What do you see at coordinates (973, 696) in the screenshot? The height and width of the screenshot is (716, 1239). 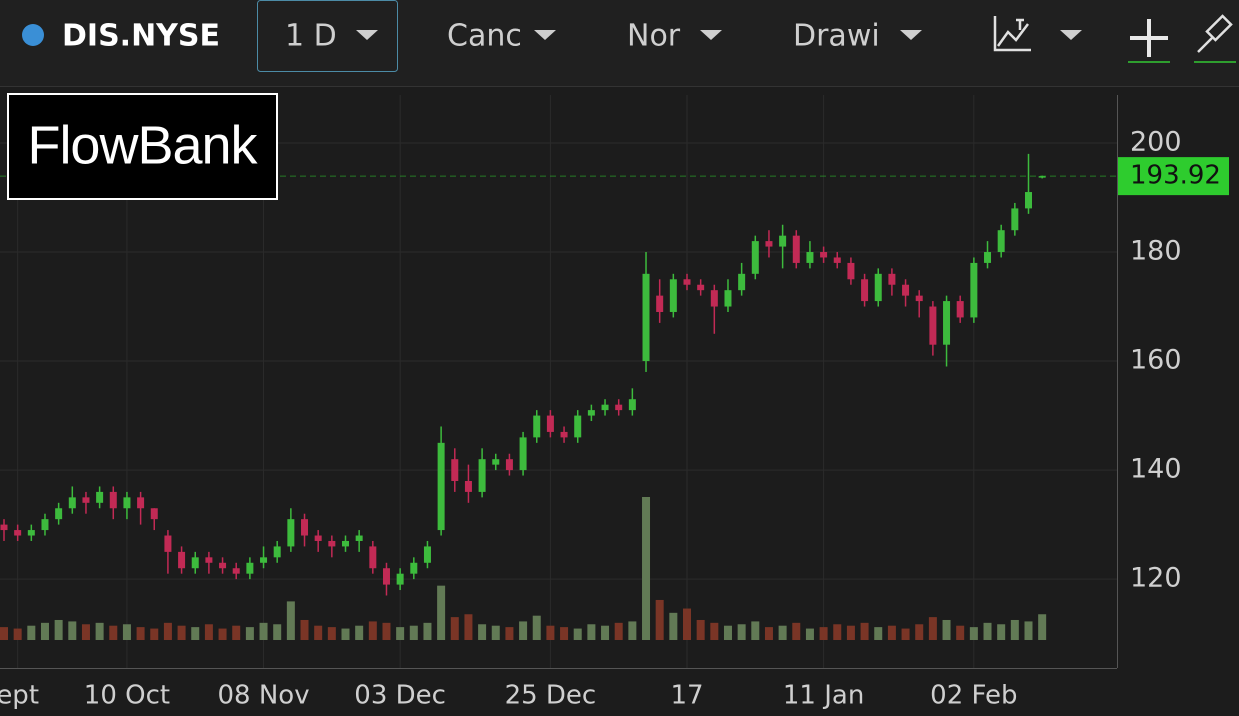 I see `x-tick-label: 02 Feb` at bounding box center [973, 696].